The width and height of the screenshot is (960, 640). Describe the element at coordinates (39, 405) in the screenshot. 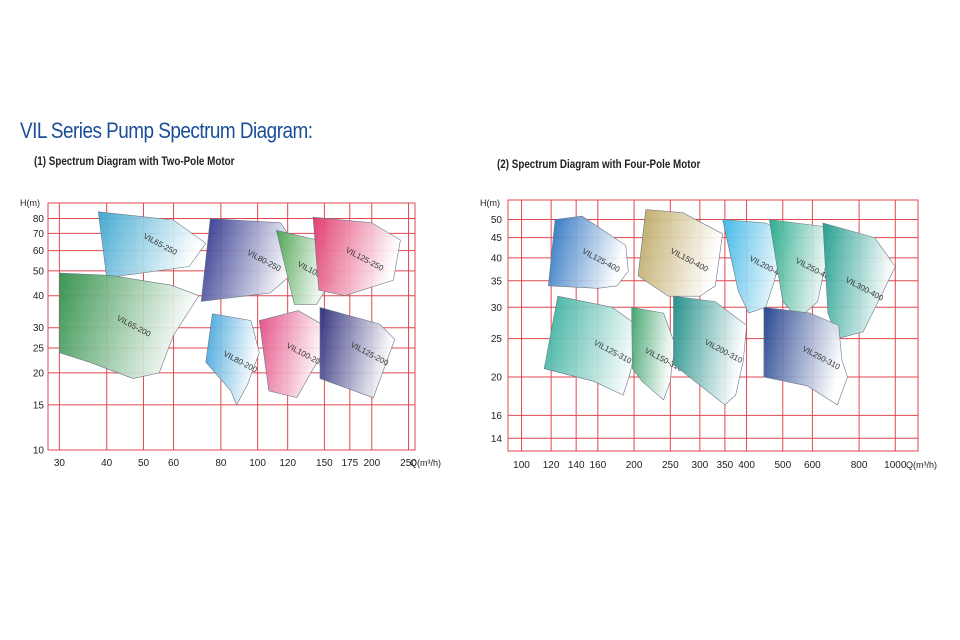

I see `y-tick-label: 15` at that location.